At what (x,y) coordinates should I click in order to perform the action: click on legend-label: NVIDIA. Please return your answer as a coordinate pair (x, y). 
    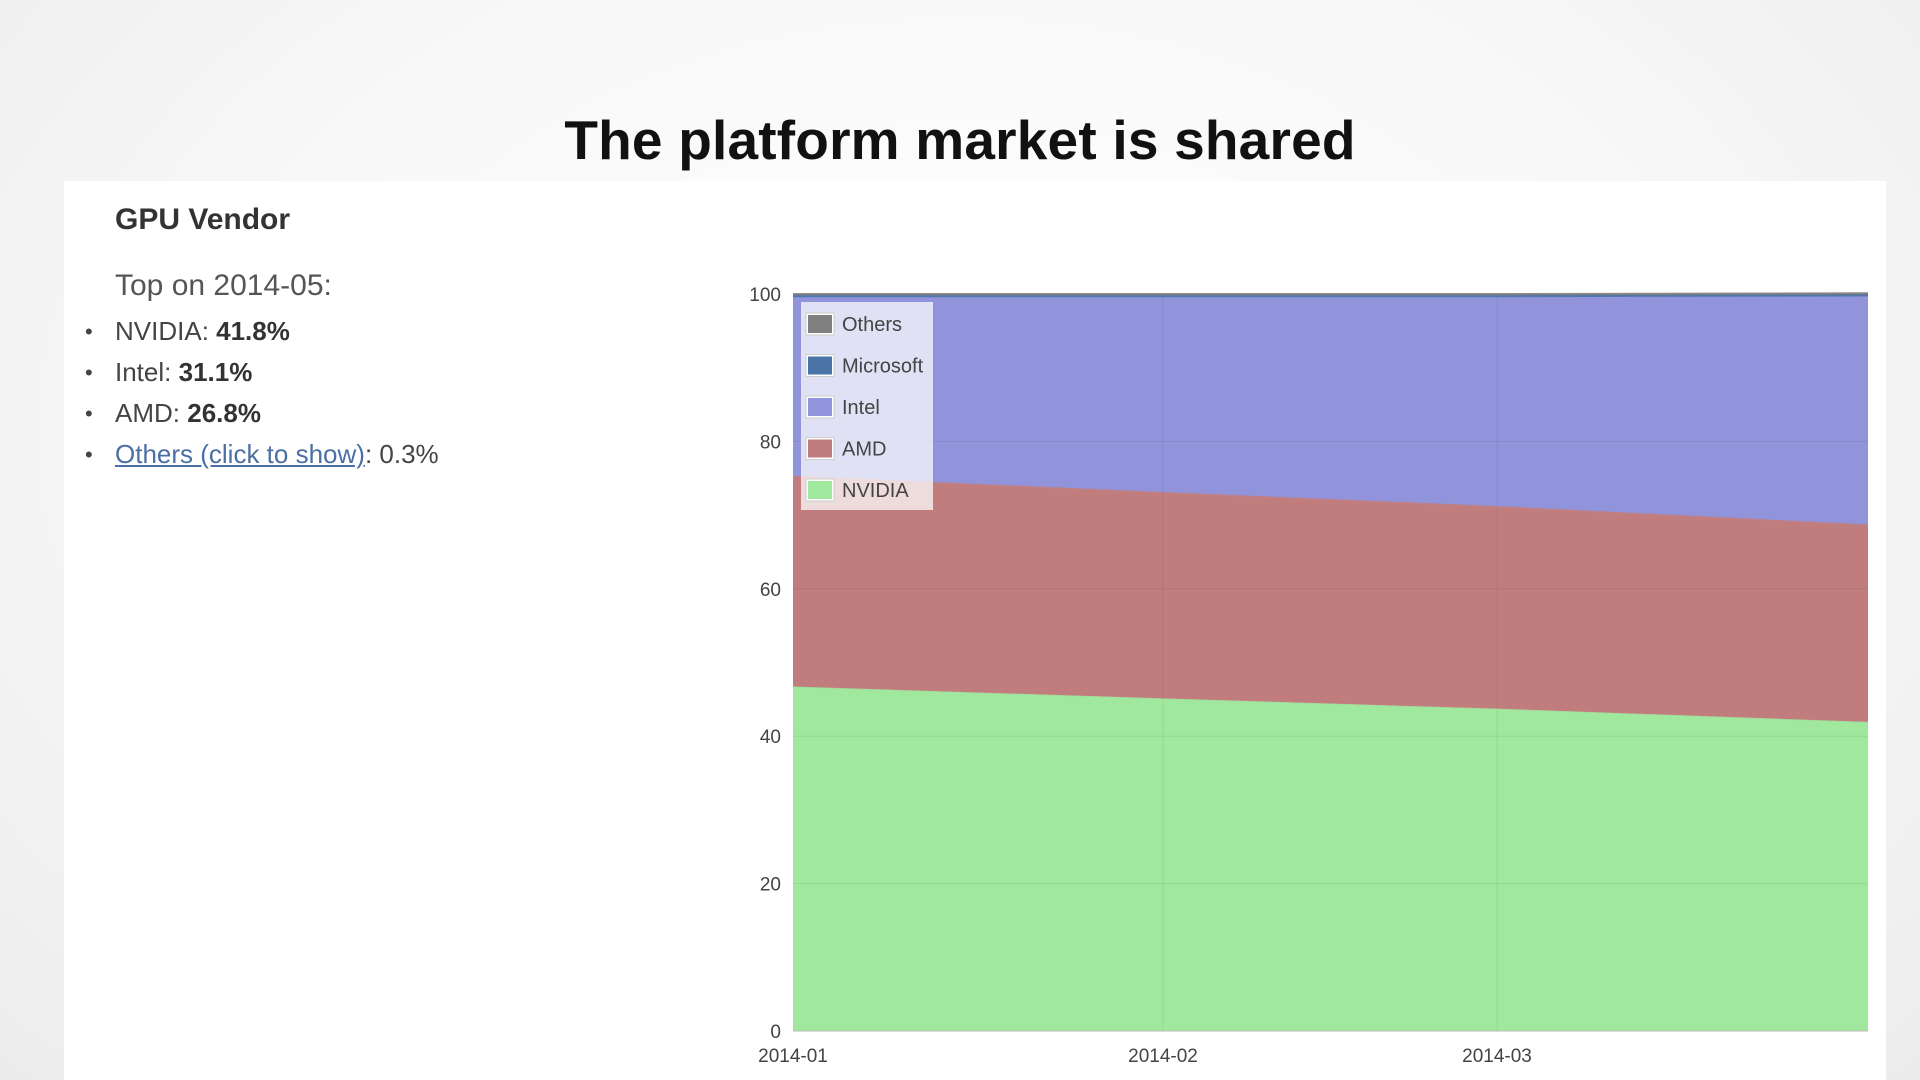
    Looking at the image, I should click on (875, 491).